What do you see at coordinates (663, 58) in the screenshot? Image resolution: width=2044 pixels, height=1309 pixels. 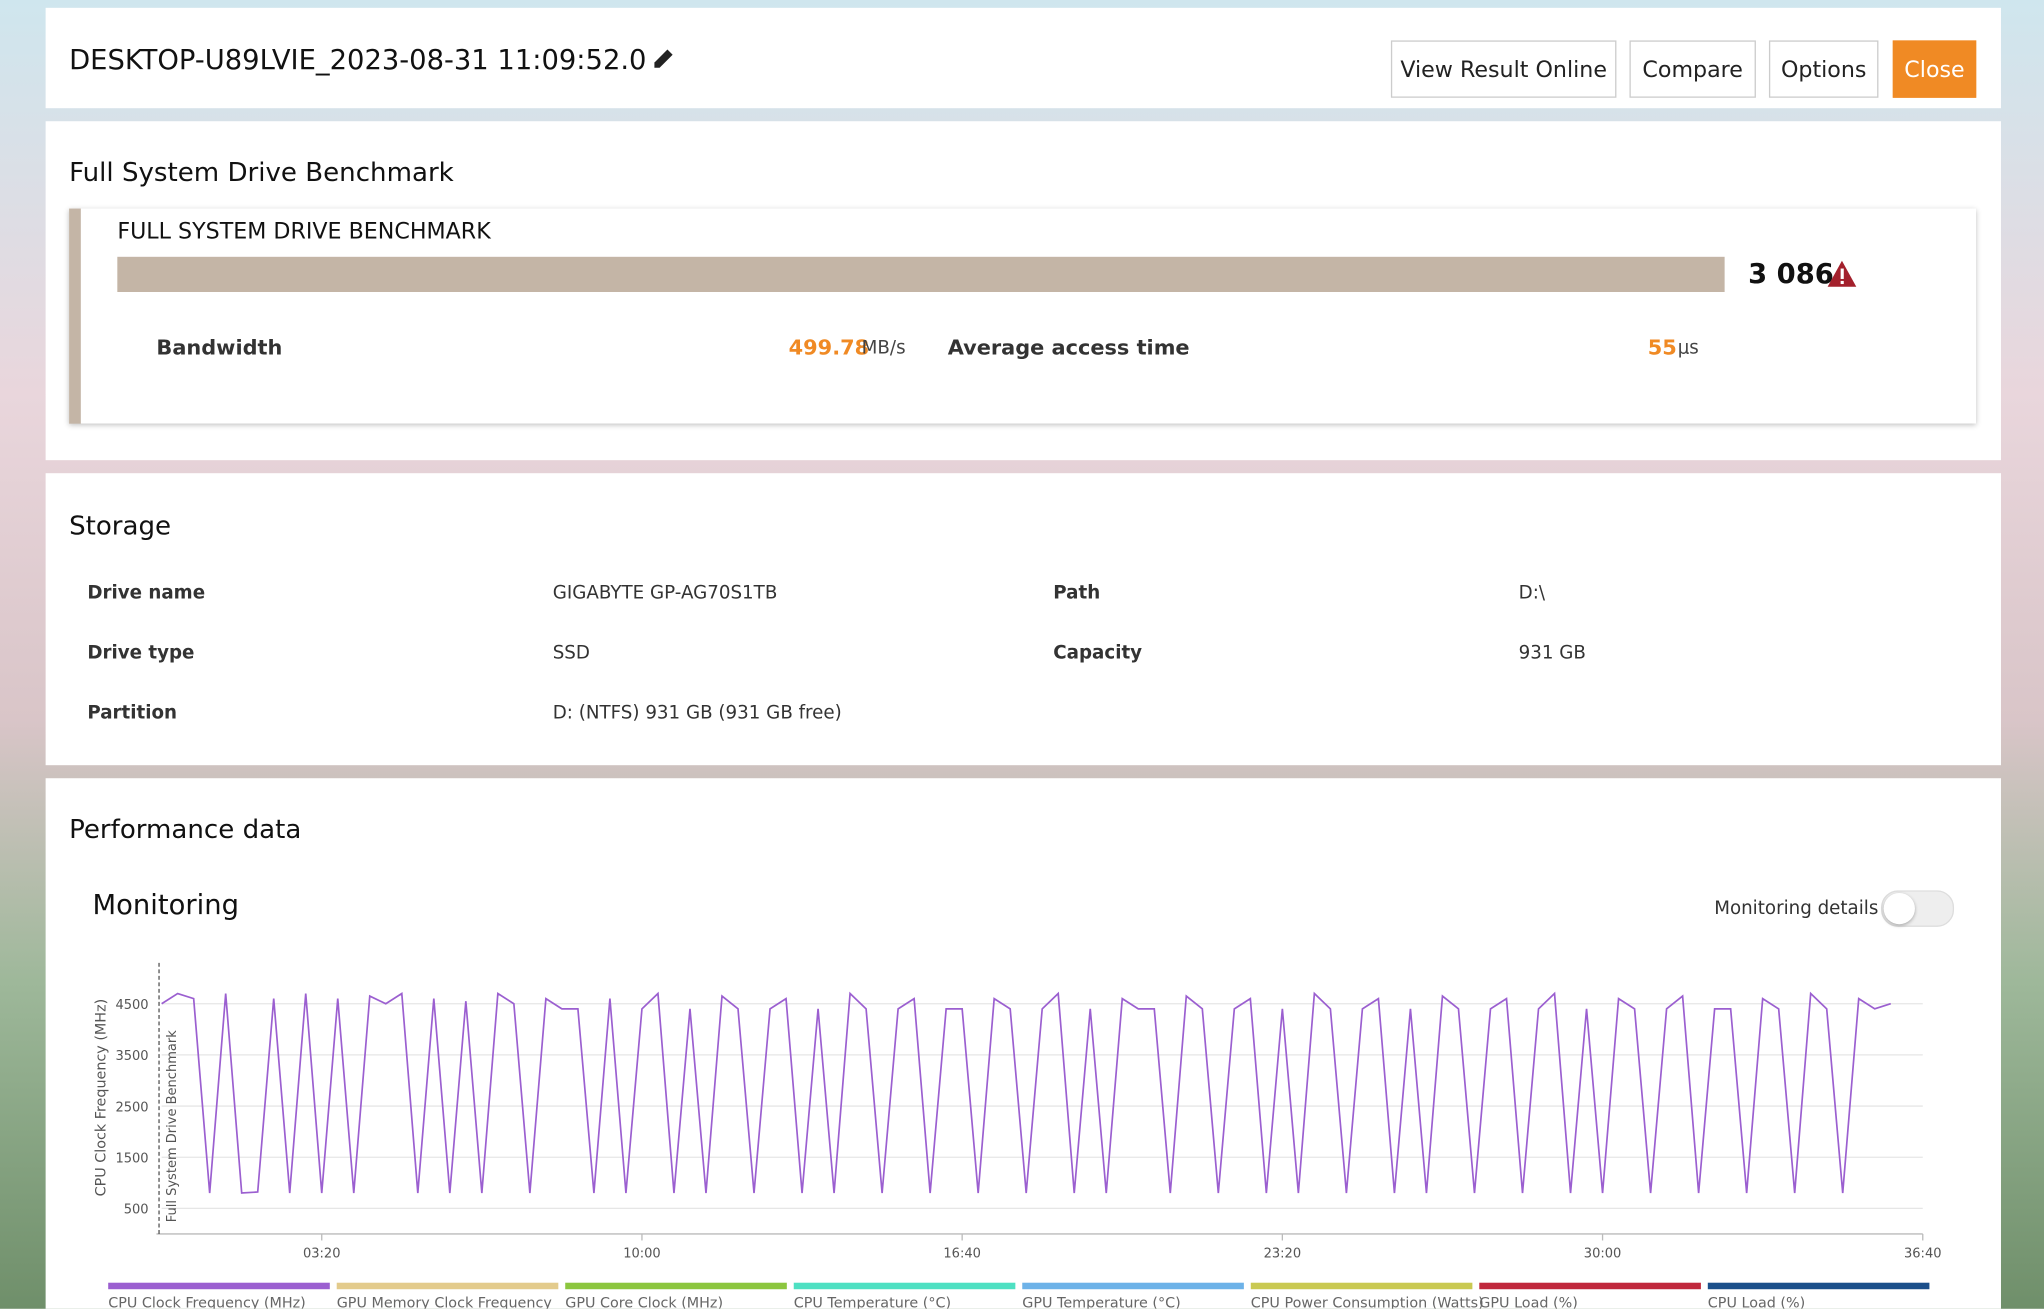 I see `edit-icon` at bounding box center [663, 58].